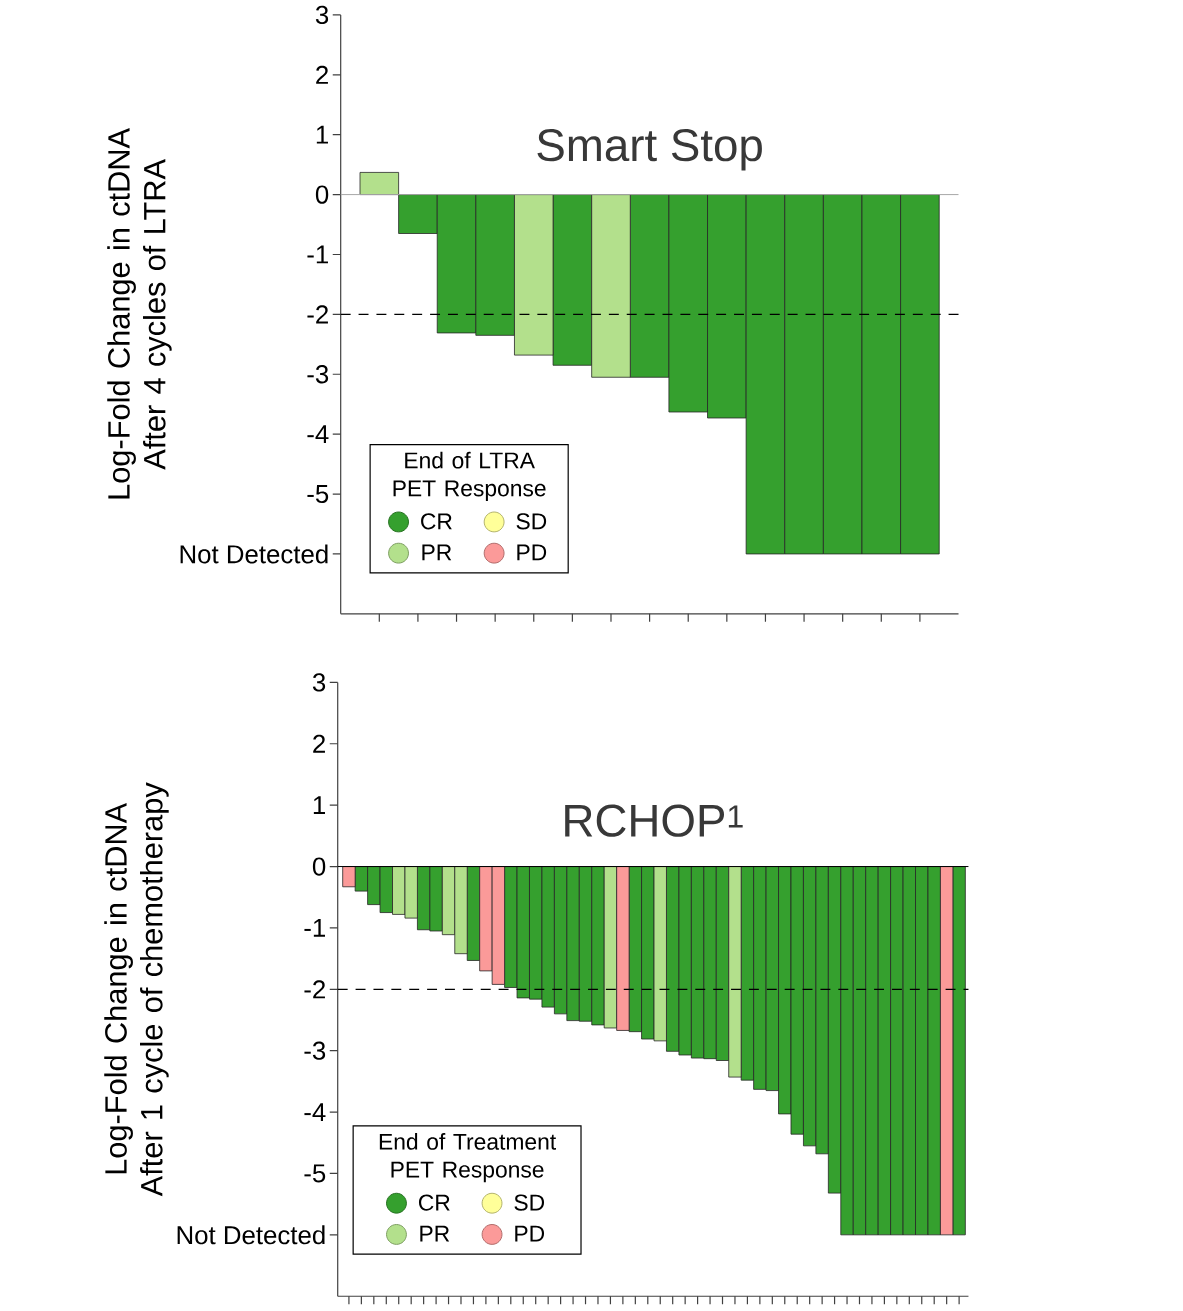  I want to click on legend-title: End of LTRA PET Response, so click(469, 476).